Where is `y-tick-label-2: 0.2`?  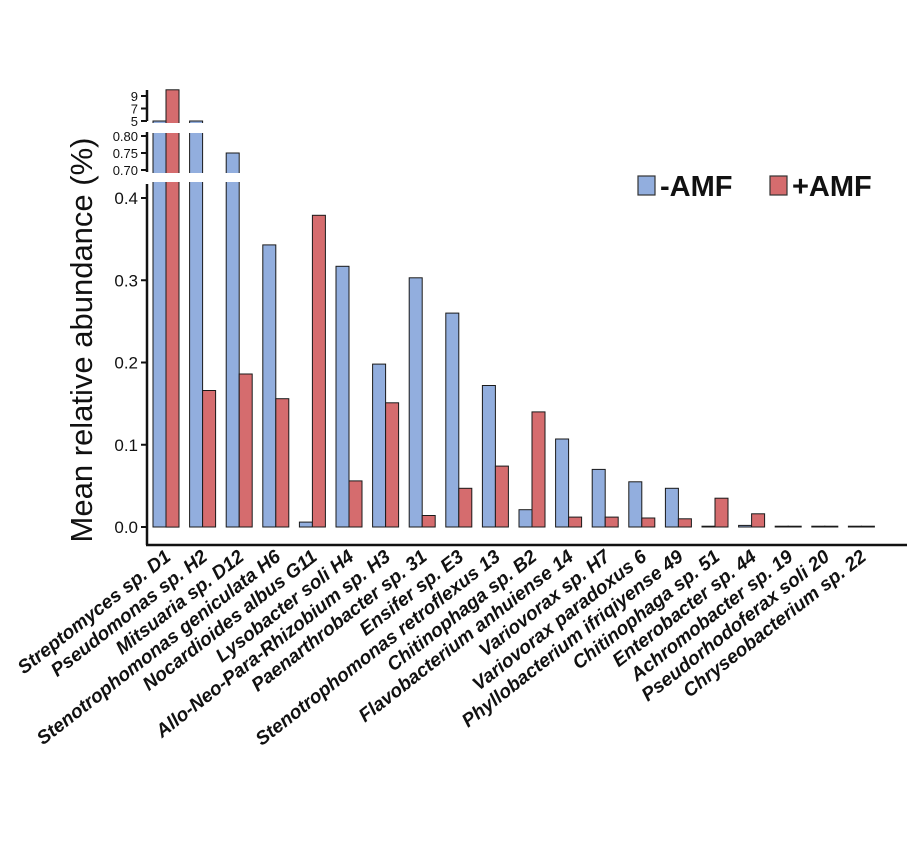 y-tick-label-2: 0.2 is located at coordinates (126, 363).